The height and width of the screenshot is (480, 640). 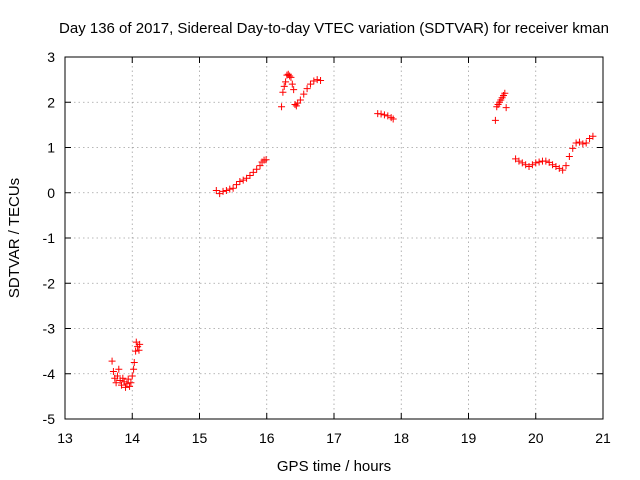 I want to click on x-tick-label: 16, so click(x=267, y=438).